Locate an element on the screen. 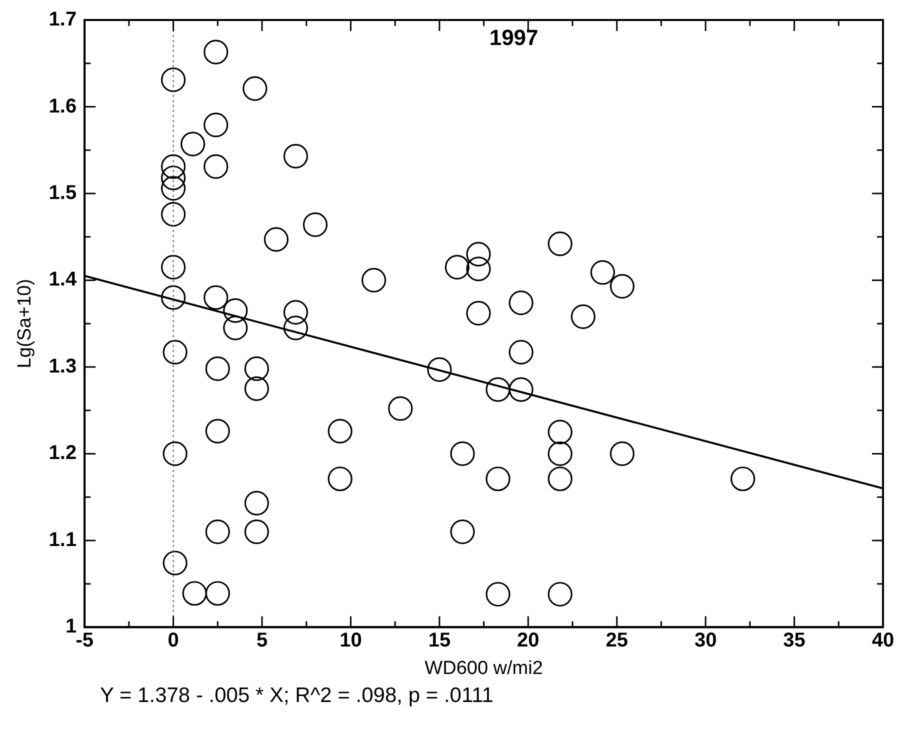 The height and width of the screenshot is (730, 901). x-tick-label: -5 is located at coordinates (85, 641).